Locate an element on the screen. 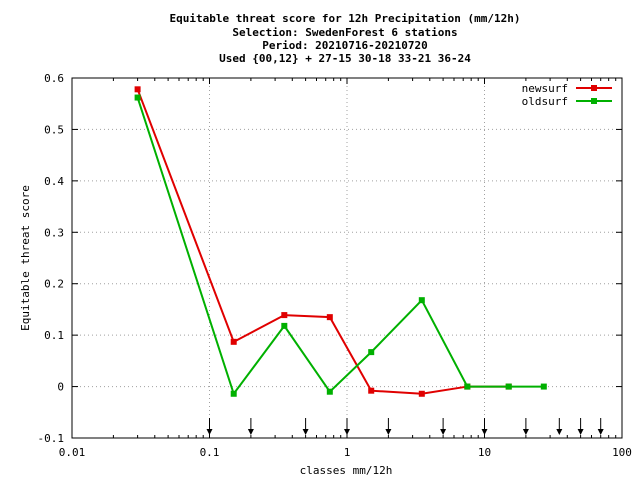 This screenshot has width=640, height=480. chart-subtitle-selection: Selection: SwedenForest 6 stations is located at coordinates (344, 32).